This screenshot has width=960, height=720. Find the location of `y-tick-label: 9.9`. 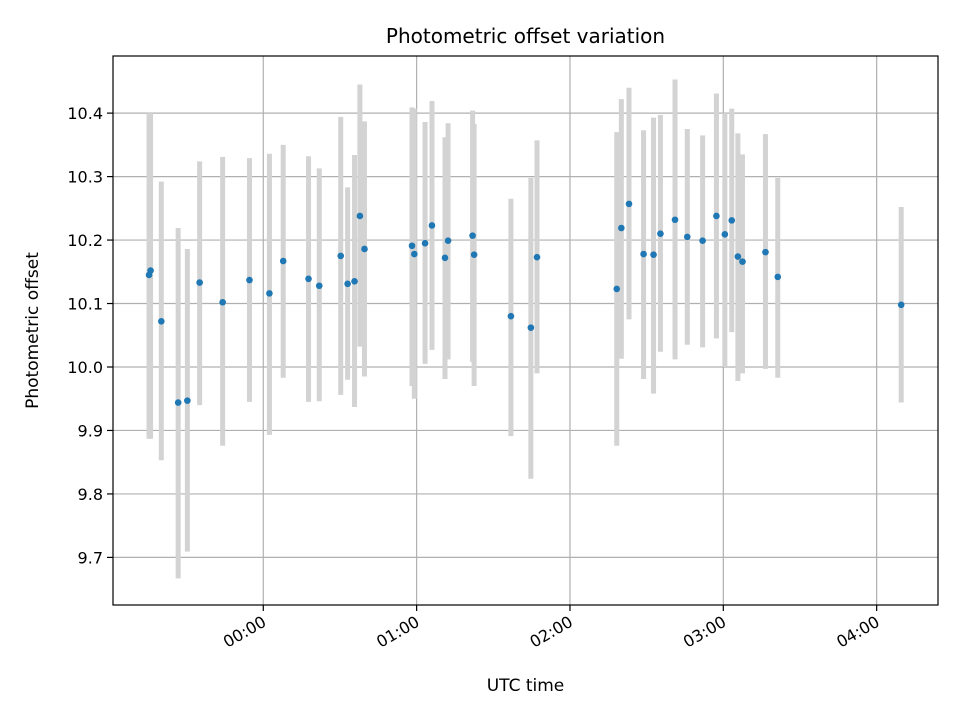

y-tick-label: 9.9 is located at coordinates (90, 430).